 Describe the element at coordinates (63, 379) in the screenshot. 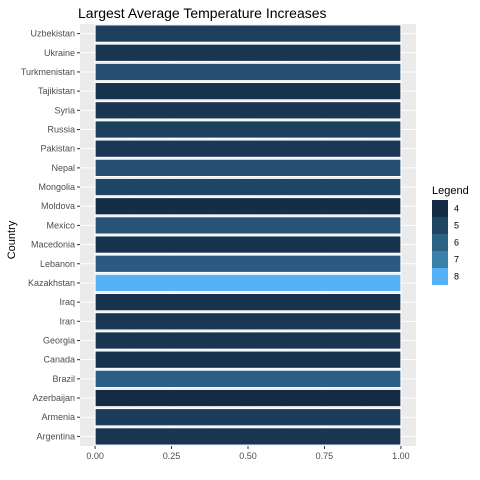

I see `y-tick-label: Brazil` at that location.